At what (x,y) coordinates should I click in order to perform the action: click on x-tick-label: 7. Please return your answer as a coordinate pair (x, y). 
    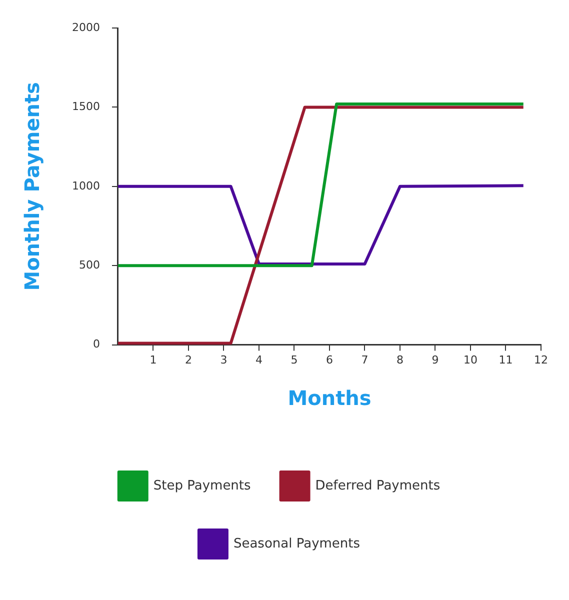
    Looking at the image, I should click on (364, 359).